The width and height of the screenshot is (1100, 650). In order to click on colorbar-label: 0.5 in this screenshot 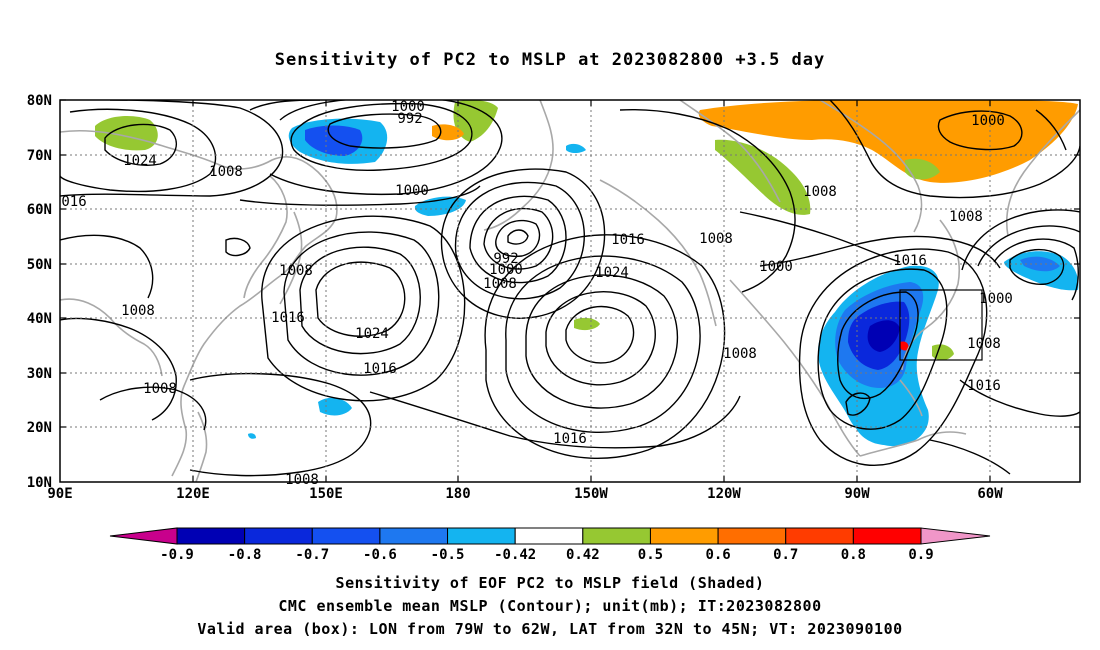, I will do `click(650, 555)`.